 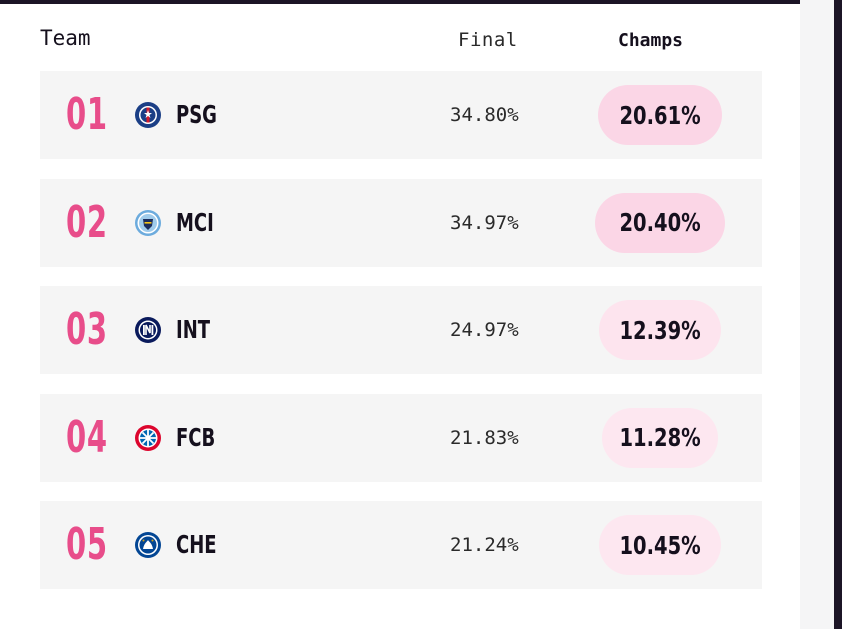 What do you see at coordinates (838, 314) in the screenshot?
I see `window-edge` at bounding box center [838, 314].